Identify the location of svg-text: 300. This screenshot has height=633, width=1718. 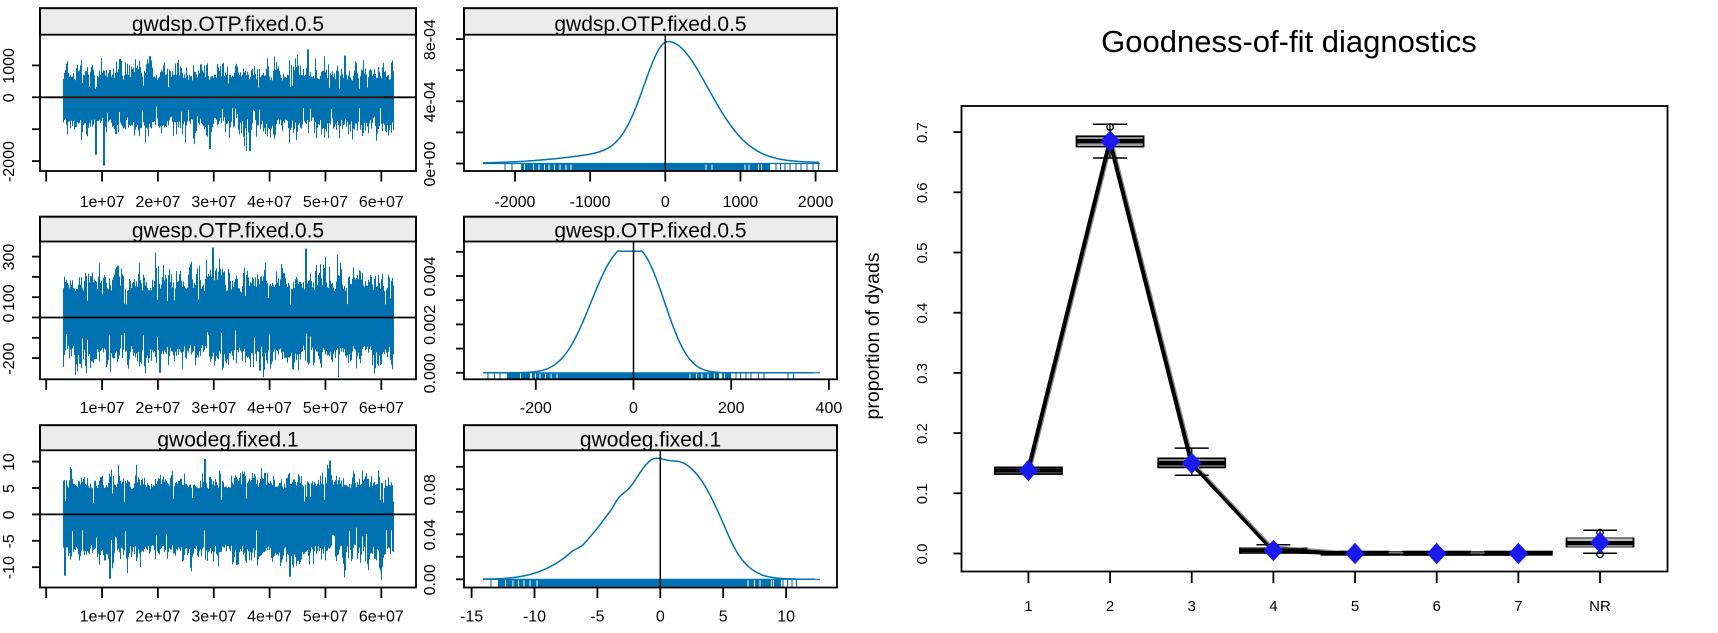
(9, 257).